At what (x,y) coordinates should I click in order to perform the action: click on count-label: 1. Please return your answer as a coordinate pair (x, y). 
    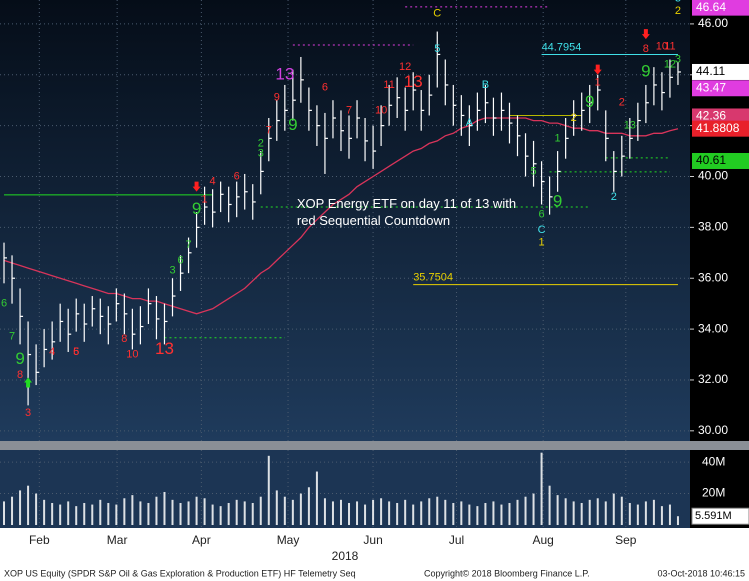
    Looking at the image, I should click on (205, 199).